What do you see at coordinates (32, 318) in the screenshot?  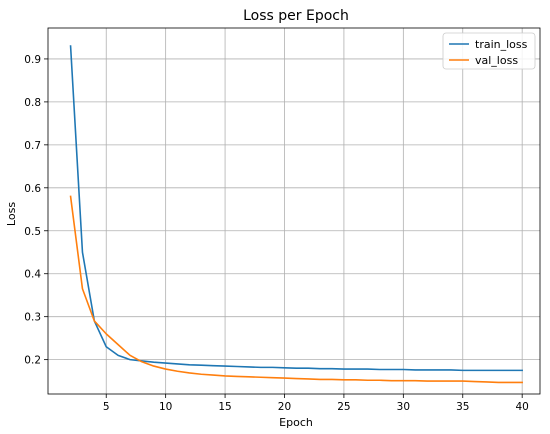 I see `y-tick-label: 0.3` at bounding box center [32, 318].